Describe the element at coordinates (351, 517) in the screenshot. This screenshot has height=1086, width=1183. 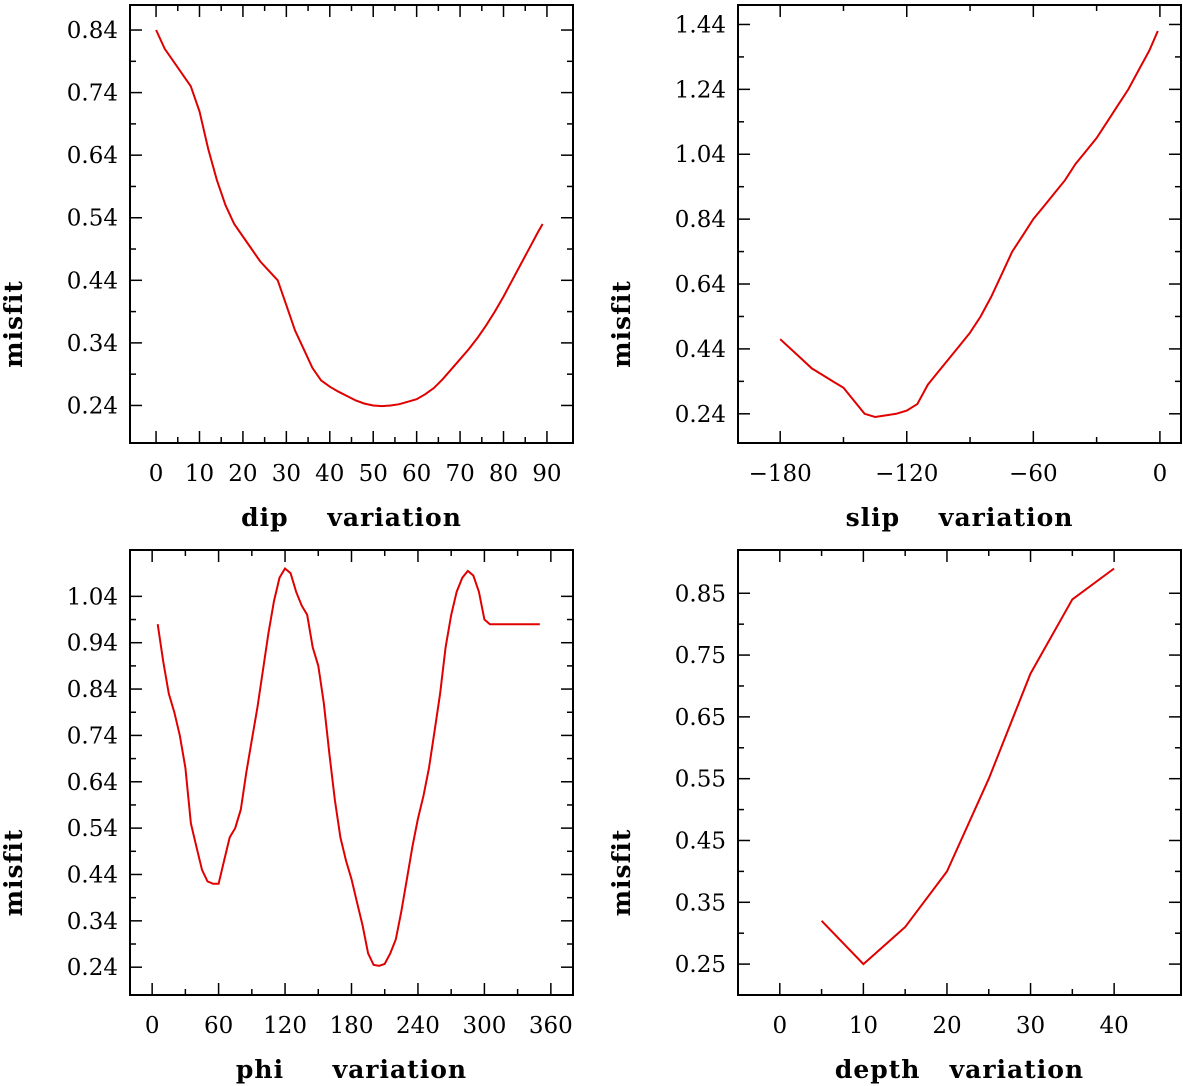
I see `x-axis-label: dip variation` at that location.